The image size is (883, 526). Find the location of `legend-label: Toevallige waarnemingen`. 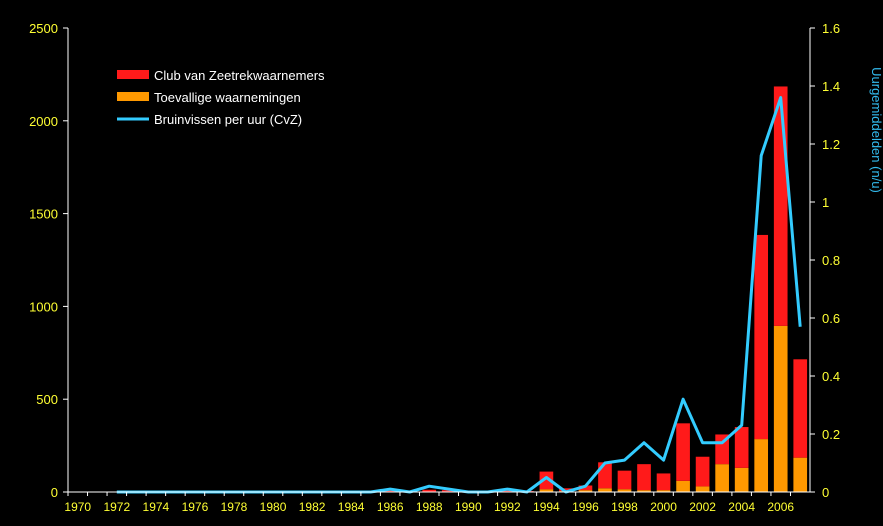

legend-label: Toevallige waarnemingen is located at coordinates (227, 97).